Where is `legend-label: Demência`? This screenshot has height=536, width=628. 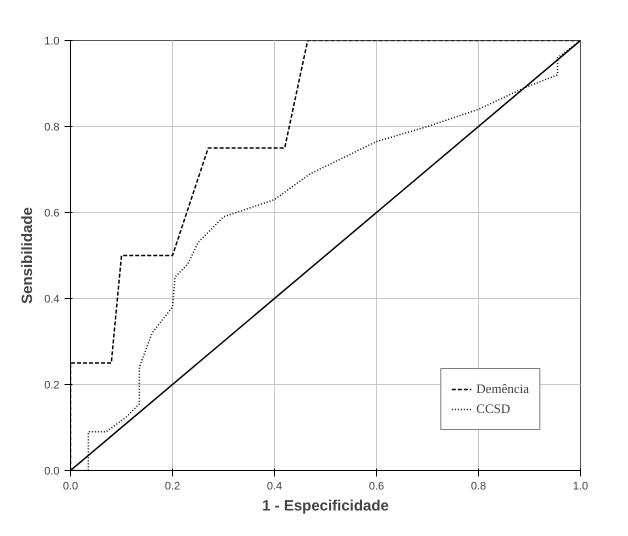
legend-label: Demência is located at coordinates (502, 389).